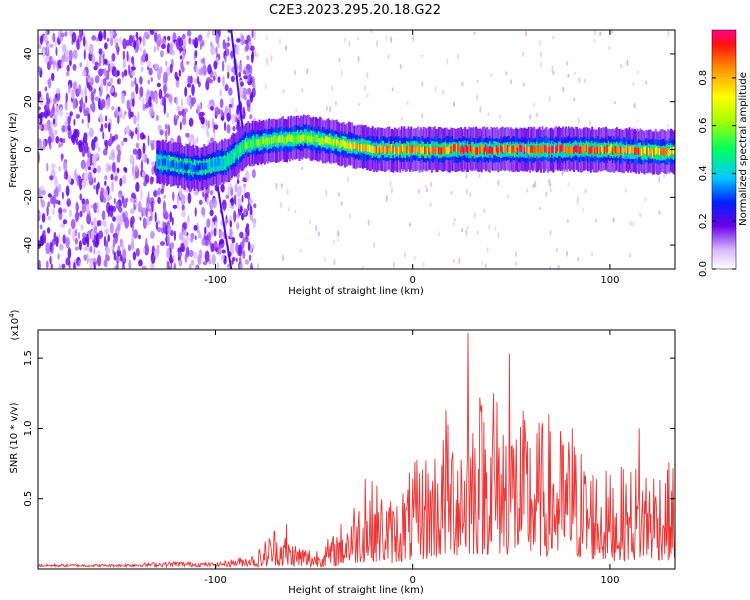 The width and height of the screenshot is (750, 600). Describe the element at coordinates (28, 101) in the screenshot. I see `y-tick-label: 20` at that location.